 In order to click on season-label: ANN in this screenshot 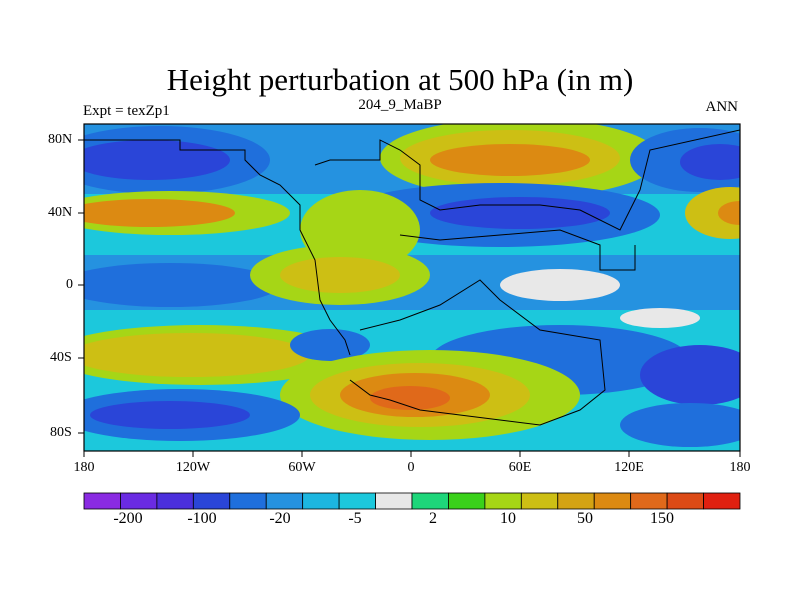, I will do `click(722, 107)`.